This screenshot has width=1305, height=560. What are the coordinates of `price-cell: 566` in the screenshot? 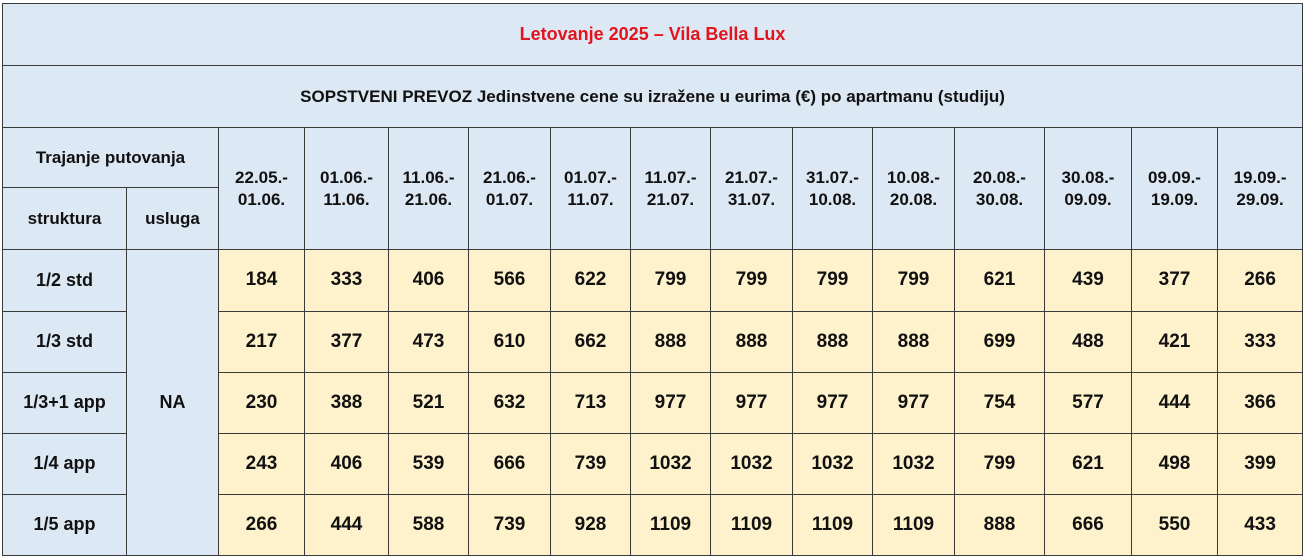 It's located at (509, 280).